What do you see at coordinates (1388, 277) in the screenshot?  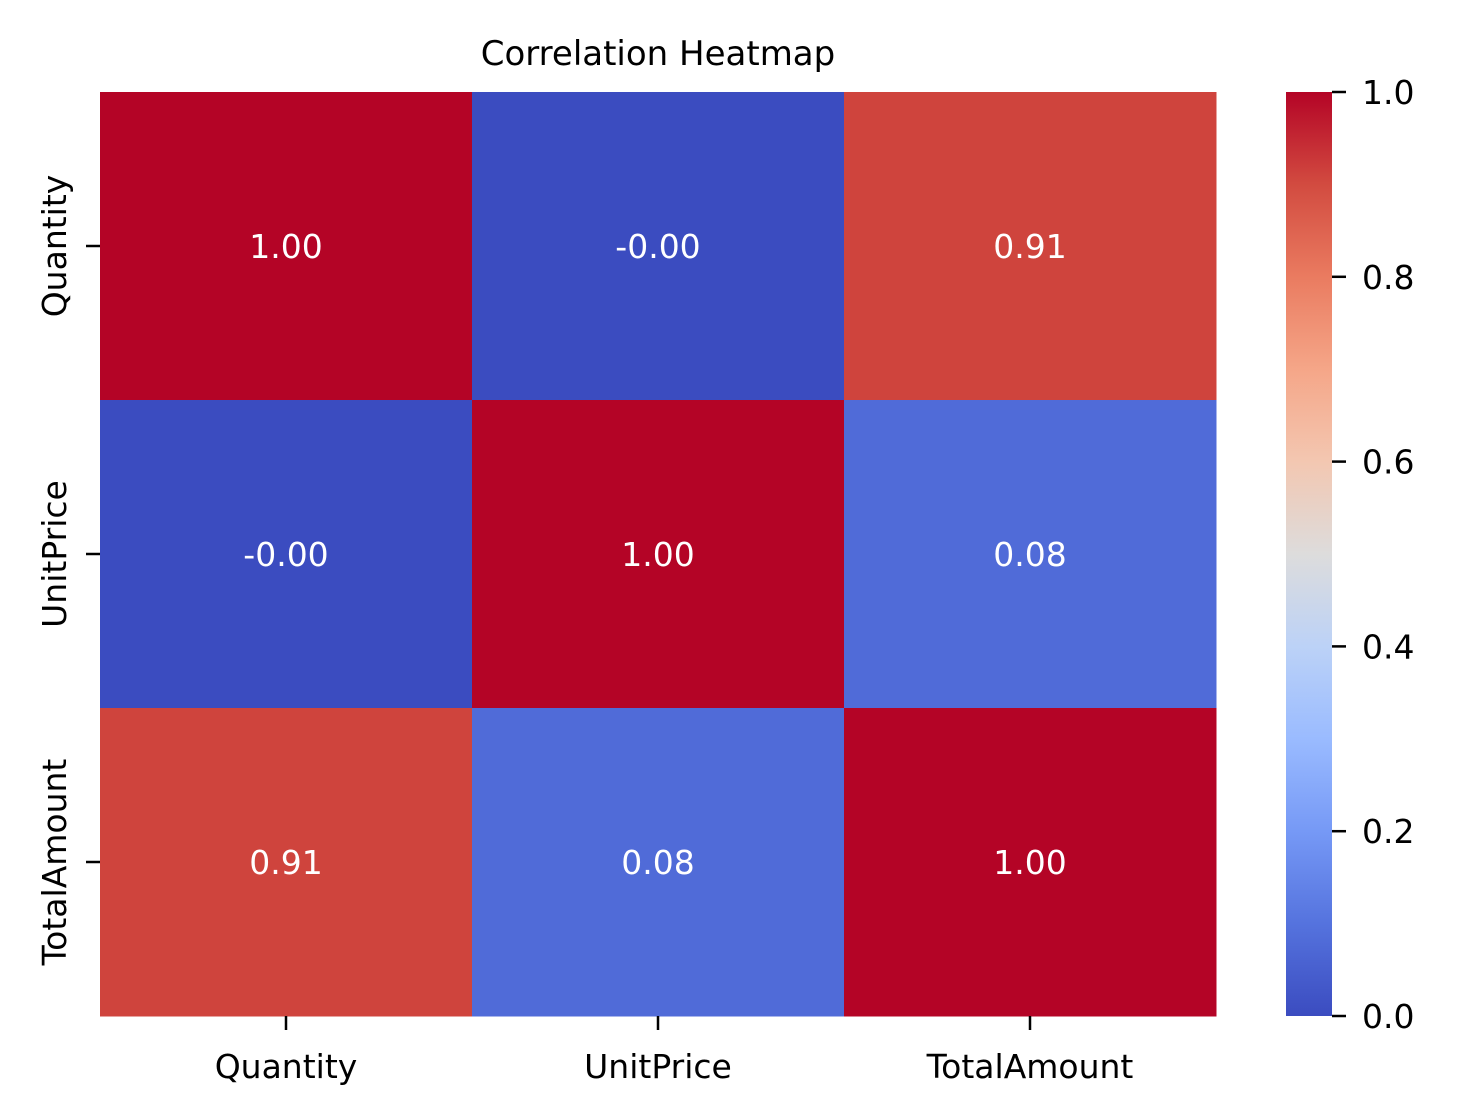 I see `colorbar-tick-label: 0.8` at bounding box center [1388, 277].